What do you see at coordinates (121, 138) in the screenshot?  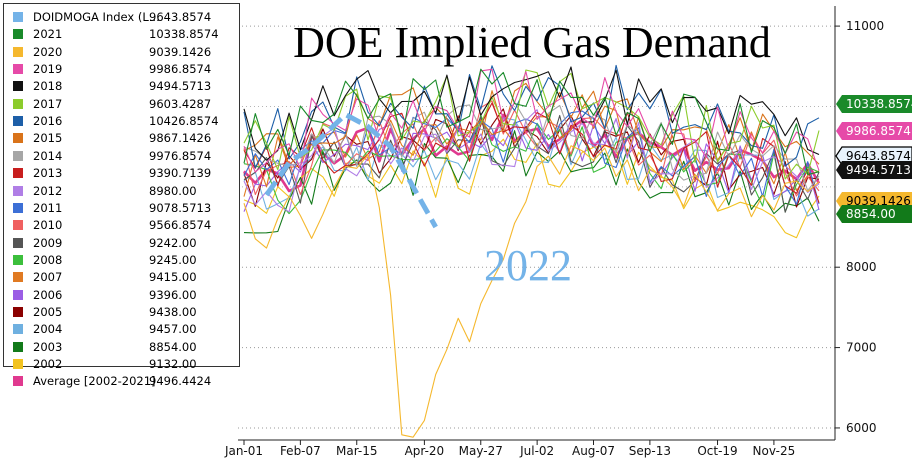 I see `legend-item: 2015 9867.1426` at bounding box center [121, 138].